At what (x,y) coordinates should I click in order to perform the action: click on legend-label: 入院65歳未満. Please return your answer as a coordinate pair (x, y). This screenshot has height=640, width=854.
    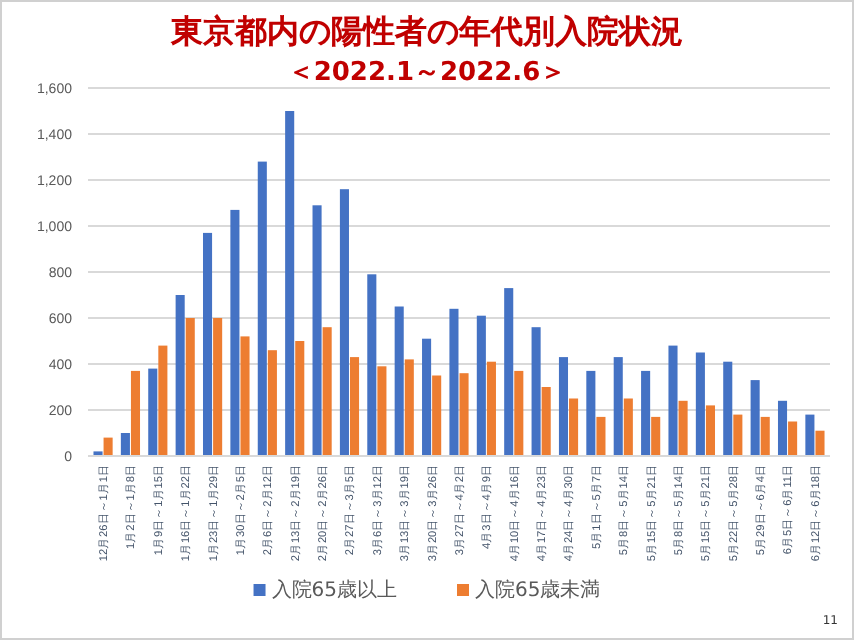
    Looking at the image, I should click on (538, 590).